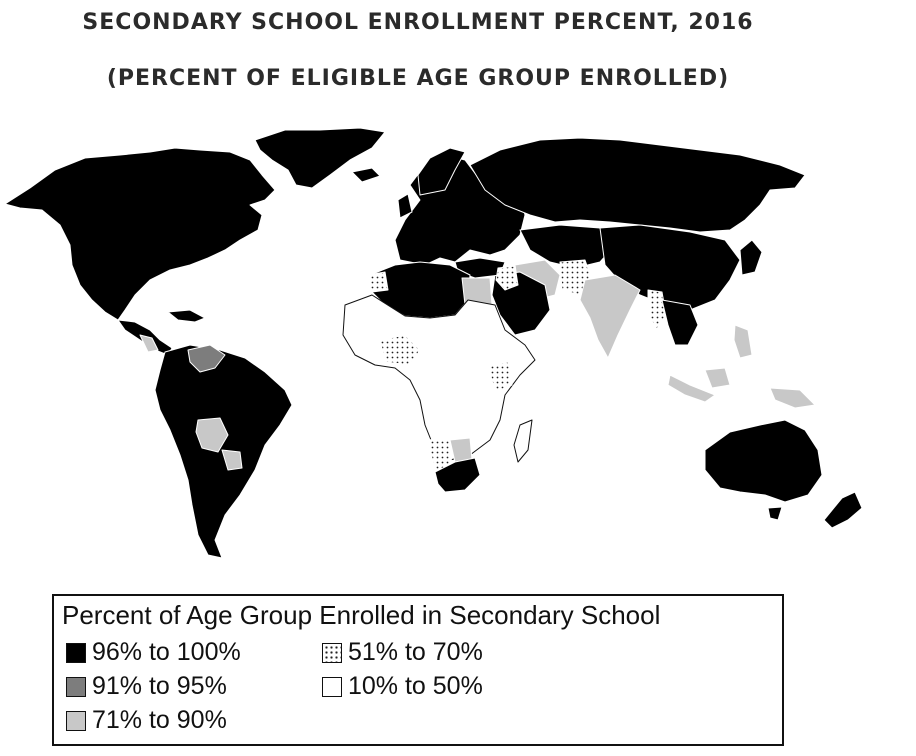 Image resolution: width=916 pixels, height=756 pixels. What do you see at coordinates (610, 316) in the screenshot?
I see `india` at bounding box center [610, 316].